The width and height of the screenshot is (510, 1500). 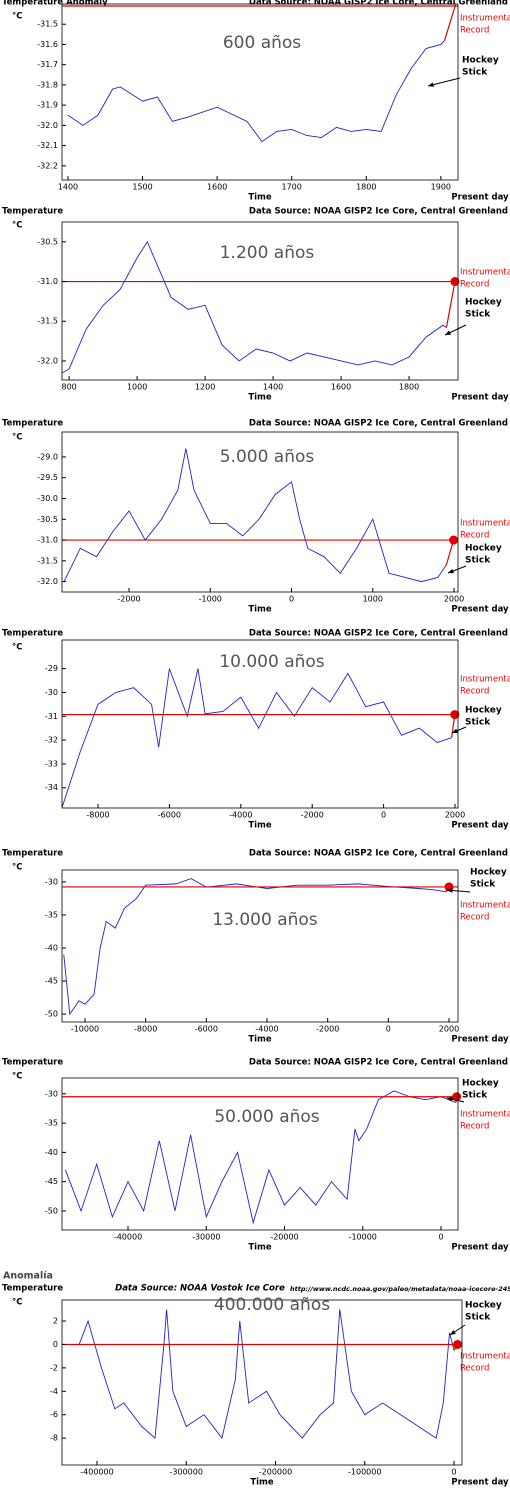 What do you see at coordinates (55, 1344) in the screenshot?
I see `y-tick-label: 0` at bounding box center [55, 1344].